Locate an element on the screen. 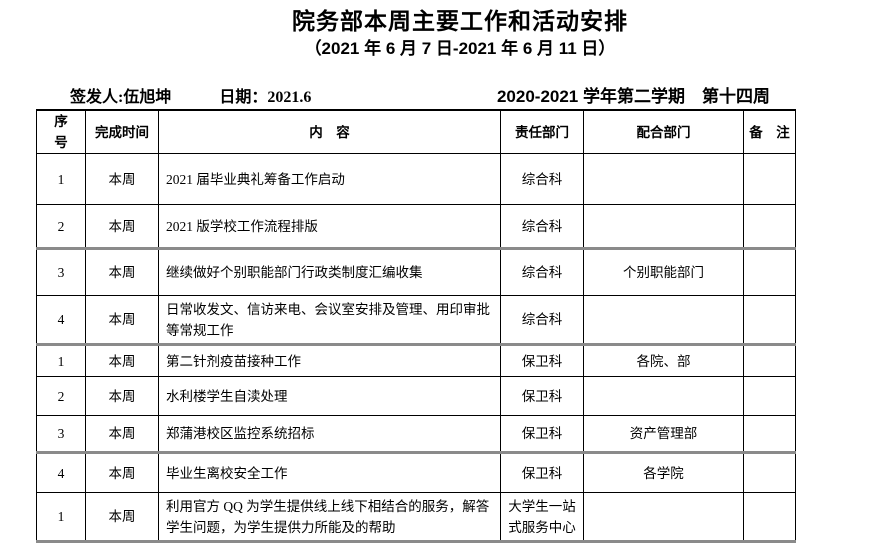  table-row: 2 本周 2021 版学校工作流程排版 综合科 is located at coordinates (416, 227).